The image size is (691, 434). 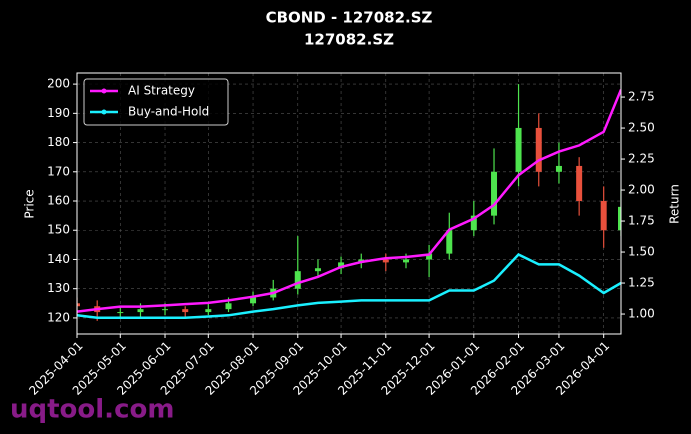 What do you see at coordinates (30, 203) in the screenshot?
I see `y-axis-label: Price` at bounding box center [30, 203].